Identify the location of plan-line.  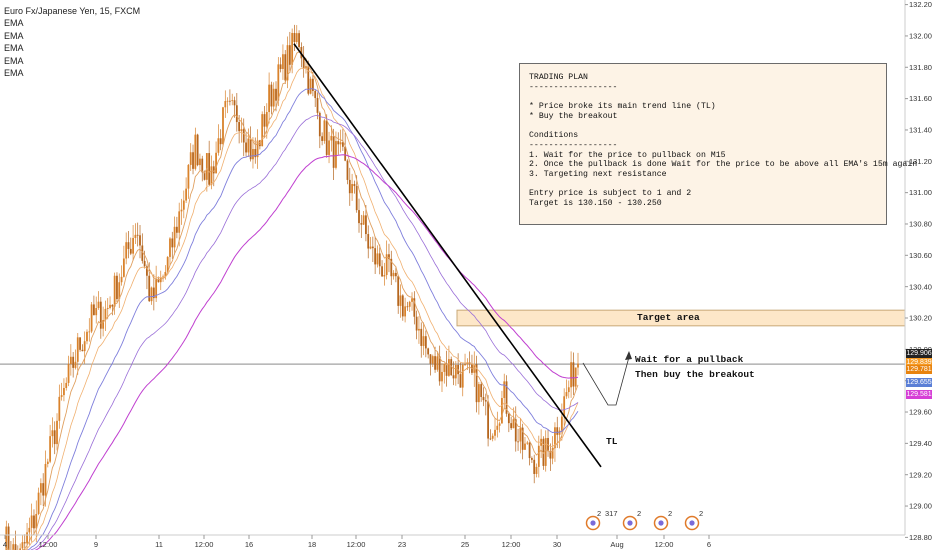
(707, 127).